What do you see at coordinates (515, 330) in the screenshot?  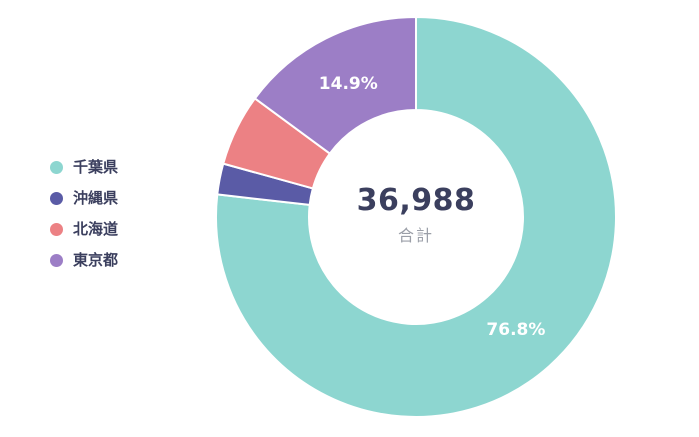 I see `segment-percent-label: 76.8%` at bounding box center [515, 330].